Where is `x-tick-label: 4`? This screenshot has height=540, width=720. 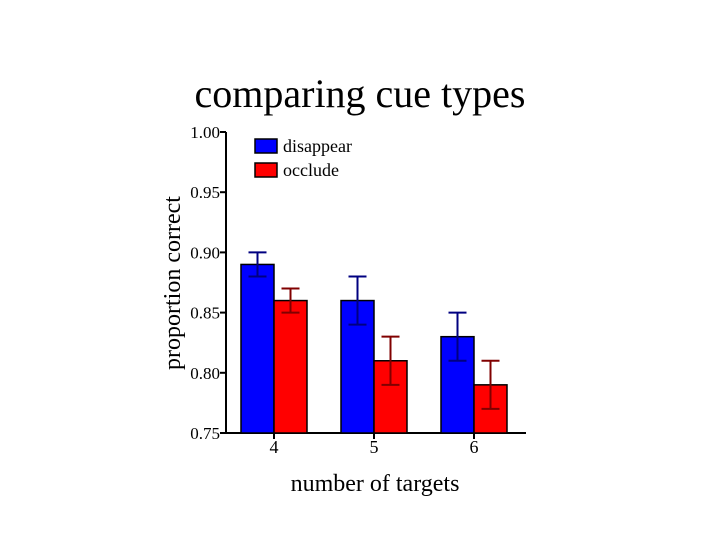 x-tick-label: 4 is located at coordinates (274, 447).